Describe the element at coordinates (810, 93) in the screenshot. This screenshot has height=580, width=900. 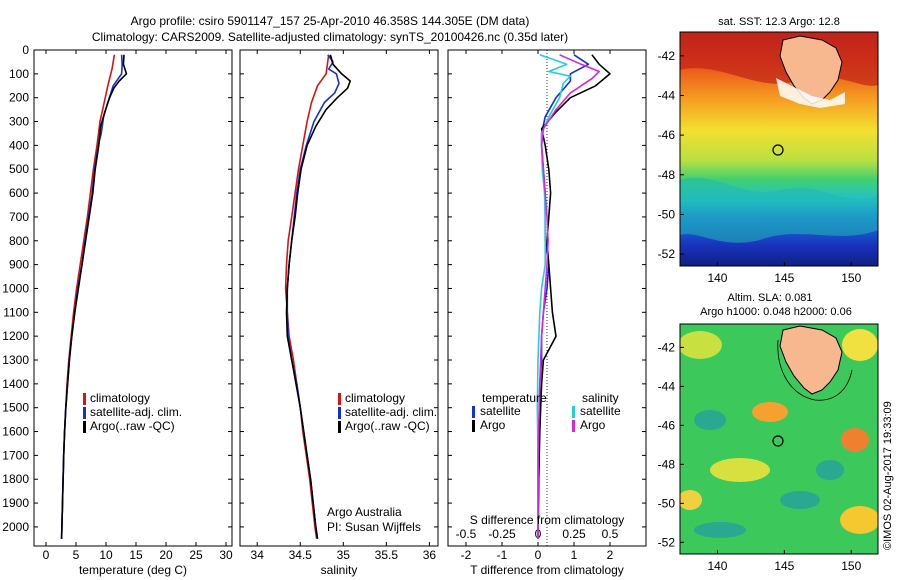
I see `sst-cloud-mask` at that location.